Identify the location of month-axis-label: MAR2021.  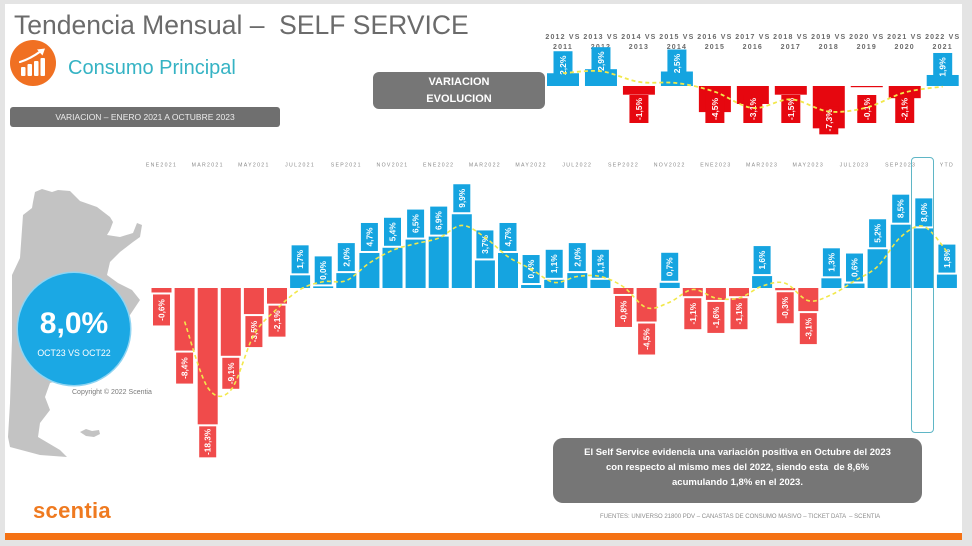
(208, 166).